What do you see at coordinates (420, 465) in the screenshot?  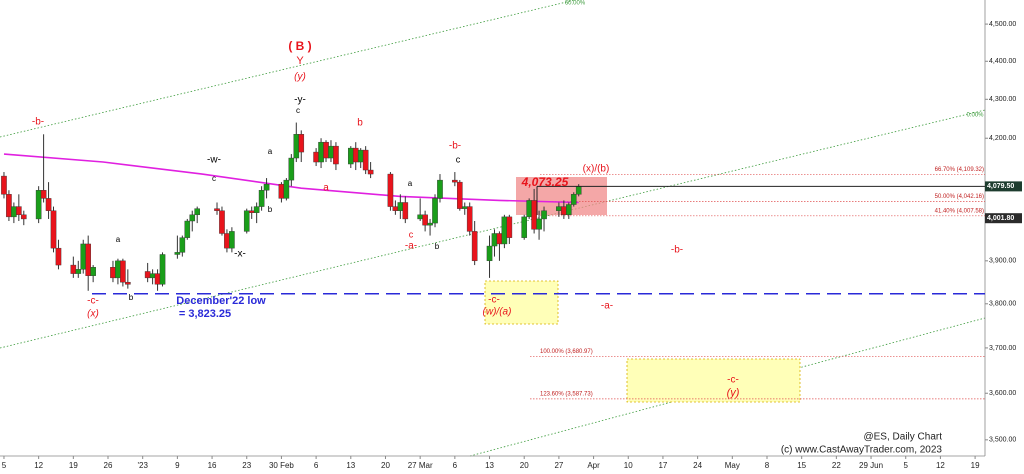 I see `x-tick-label: 27 Mar` at bounding box center [420, 465].